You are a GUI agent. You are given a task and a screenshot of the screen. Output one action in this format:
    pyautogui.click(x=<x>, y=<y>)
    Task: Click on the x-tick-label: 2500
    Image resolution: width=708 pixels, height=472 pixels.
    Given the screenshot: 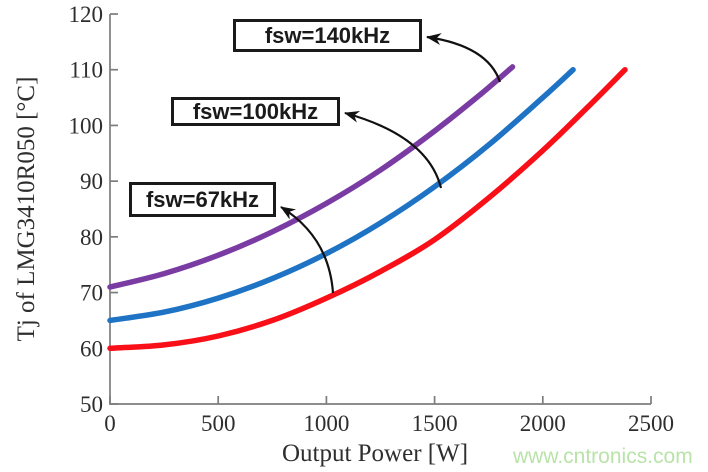 What is the action you would take?
    pyautogui.click(x=651, y=423)
    